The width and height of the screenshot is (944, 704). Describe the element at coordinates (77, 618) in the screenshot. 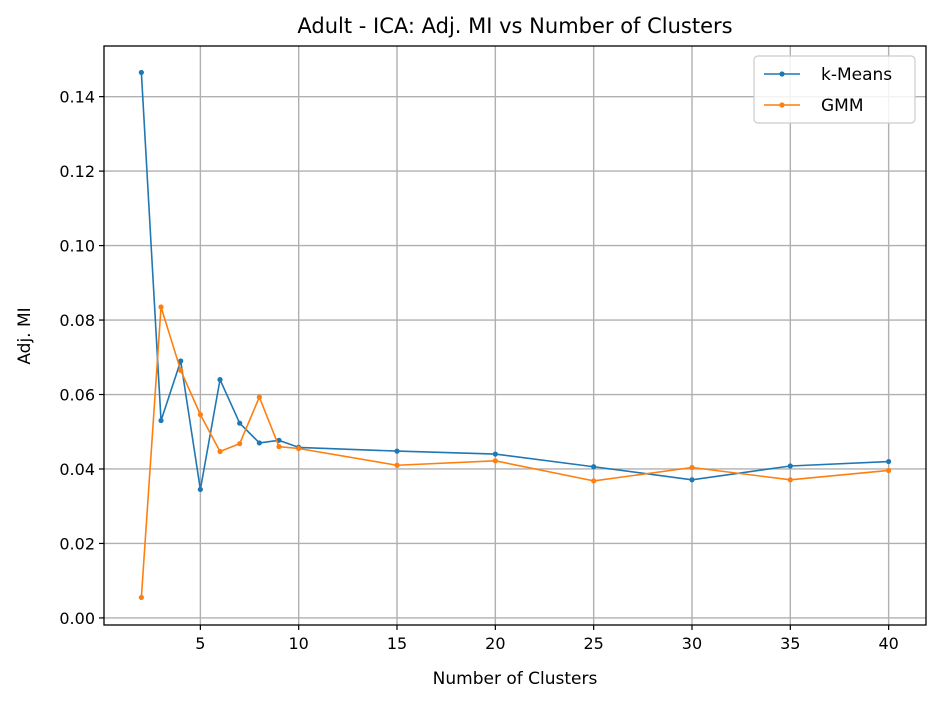

I see `y-tick-label: 0.00` at that location.